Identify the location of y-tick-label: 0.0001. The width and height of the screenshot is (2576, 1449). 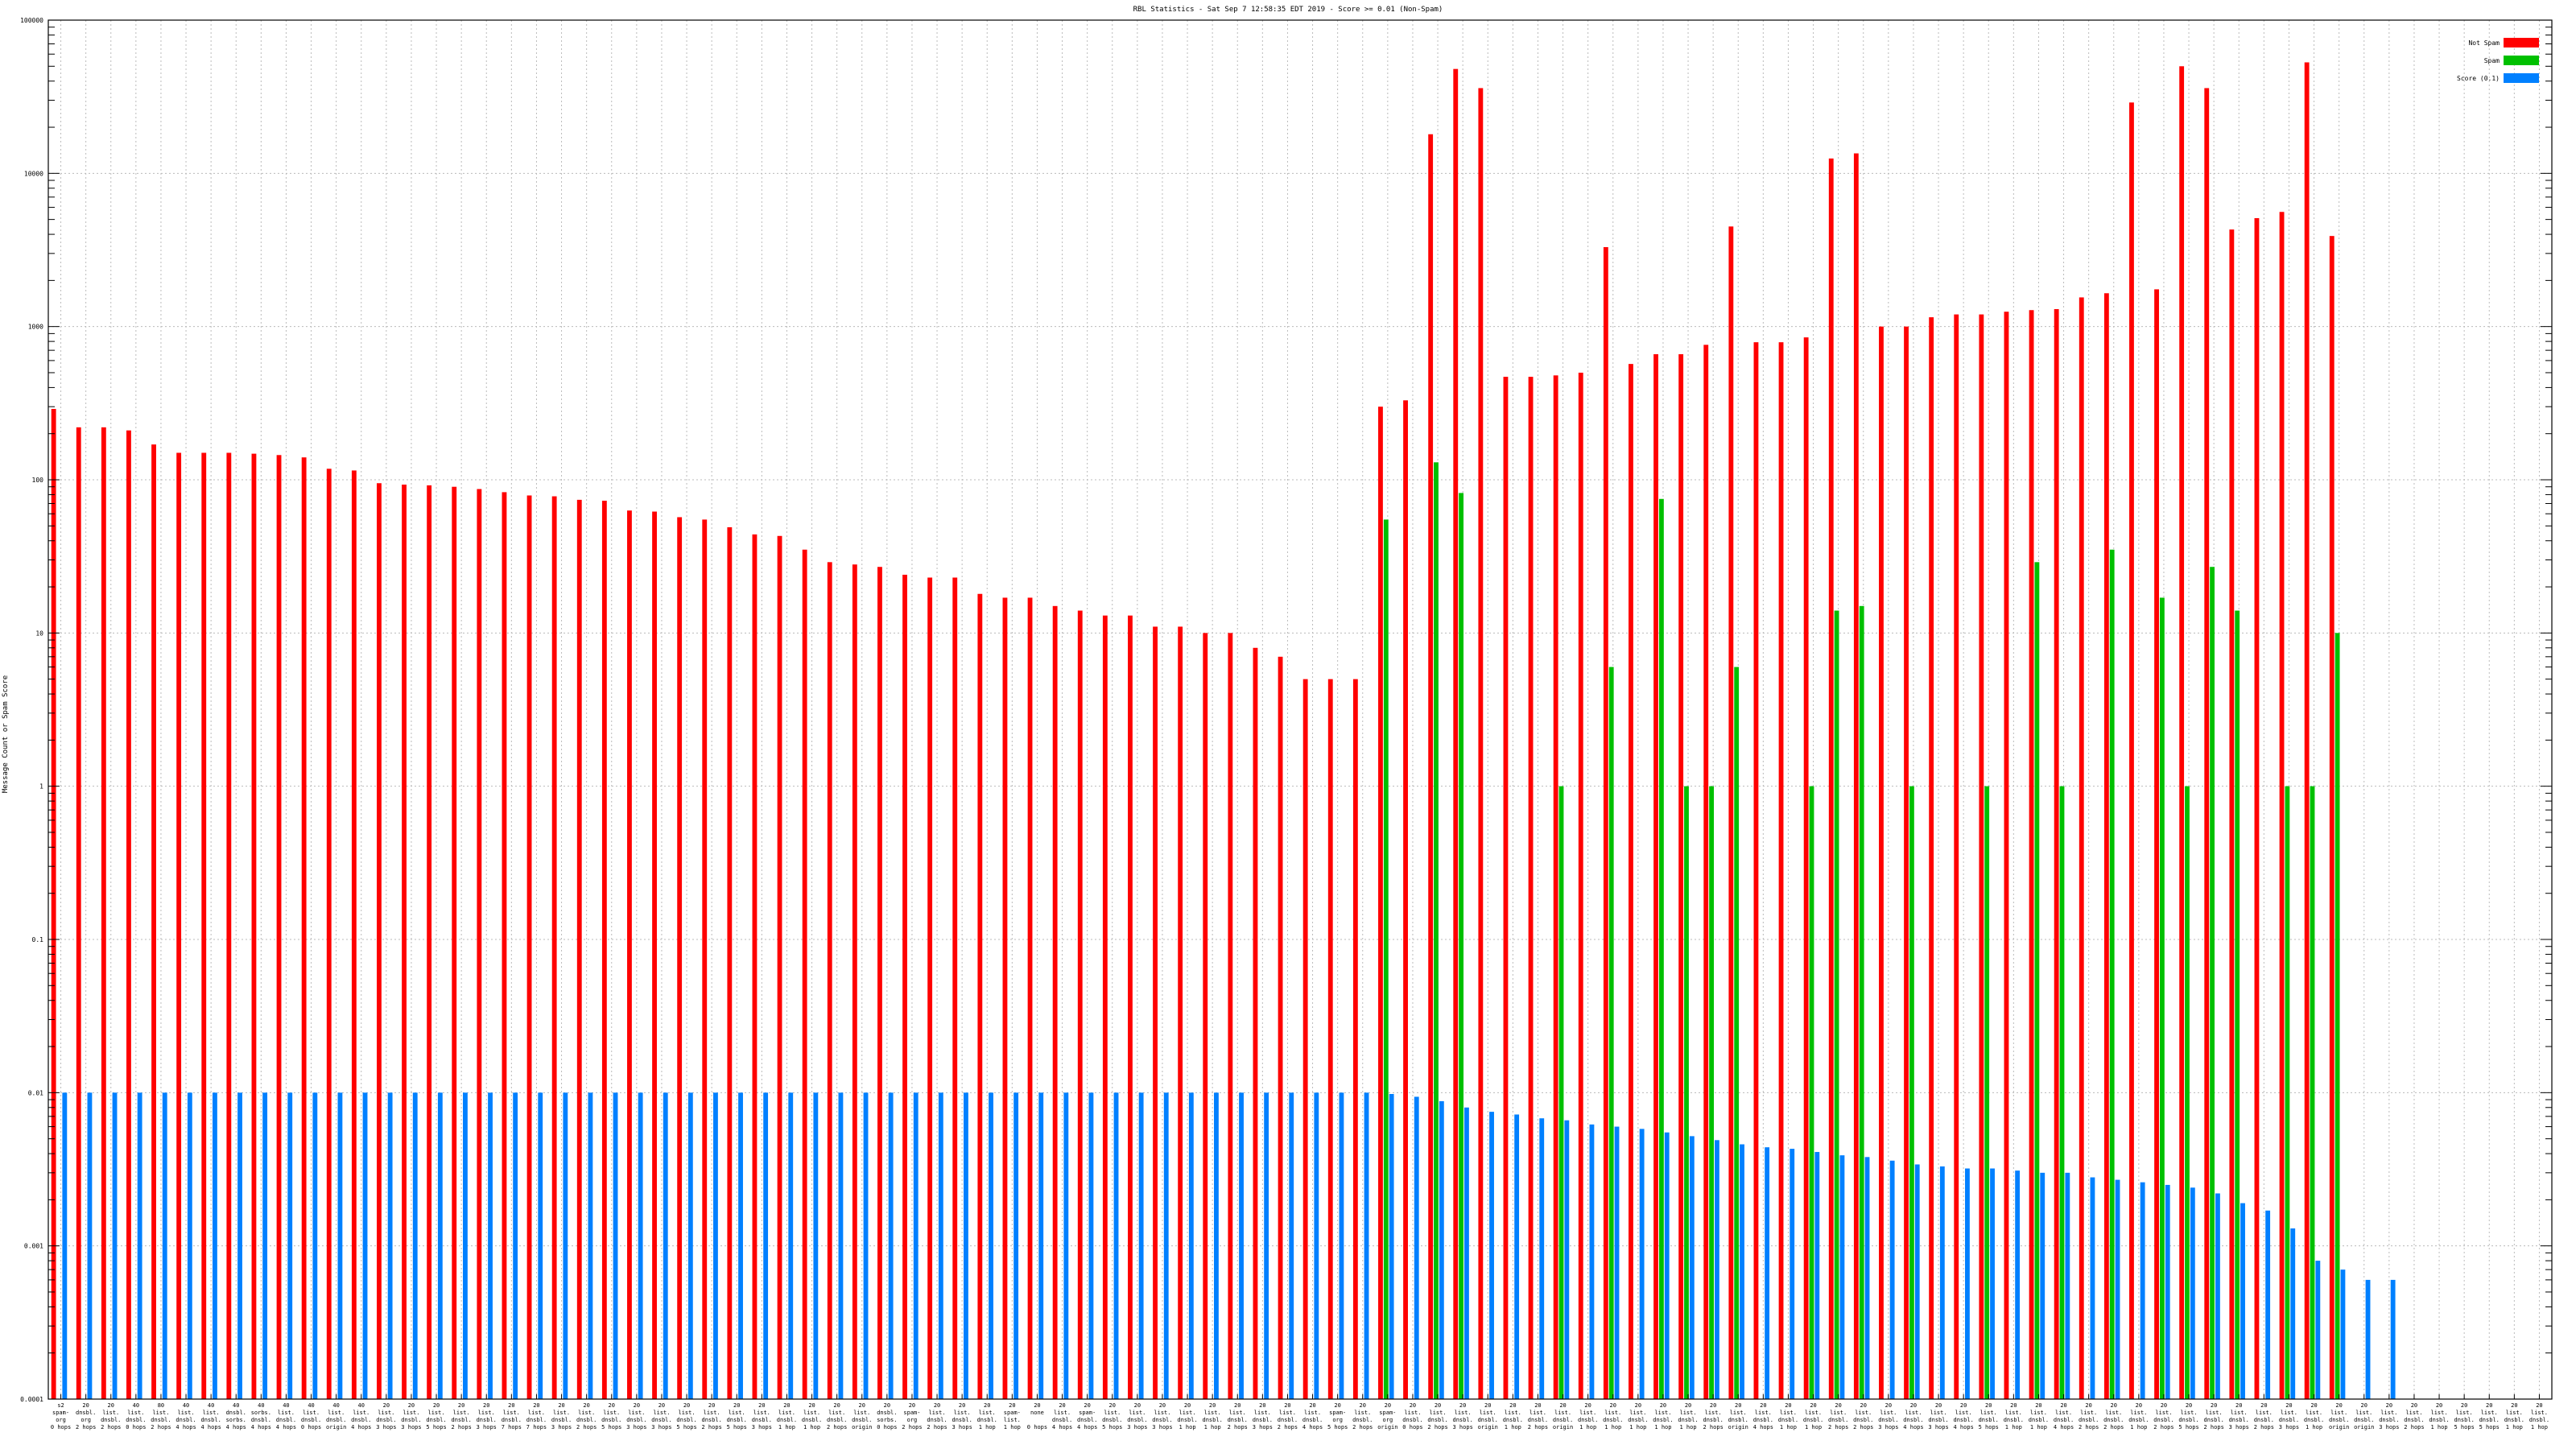
(31, 1399).